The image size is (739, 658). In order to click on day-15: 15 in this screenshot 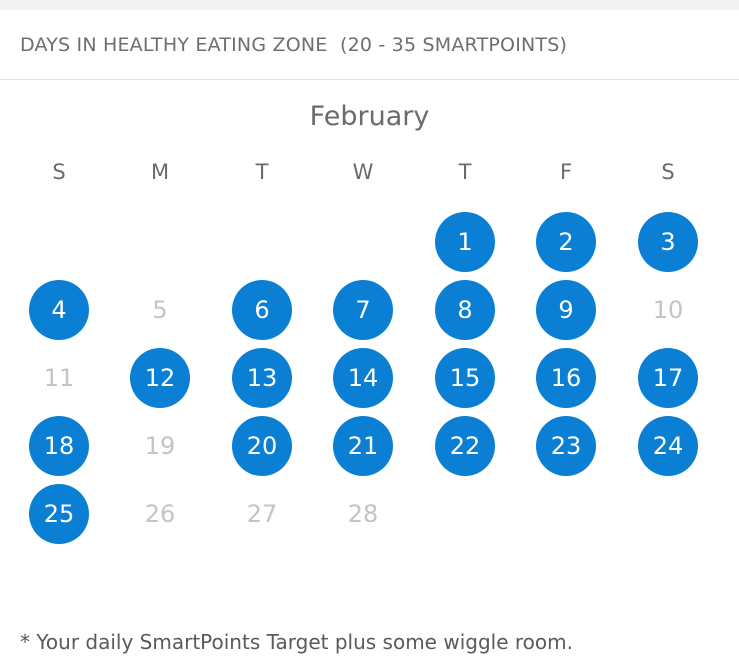, I will do `click(465, 378)`.